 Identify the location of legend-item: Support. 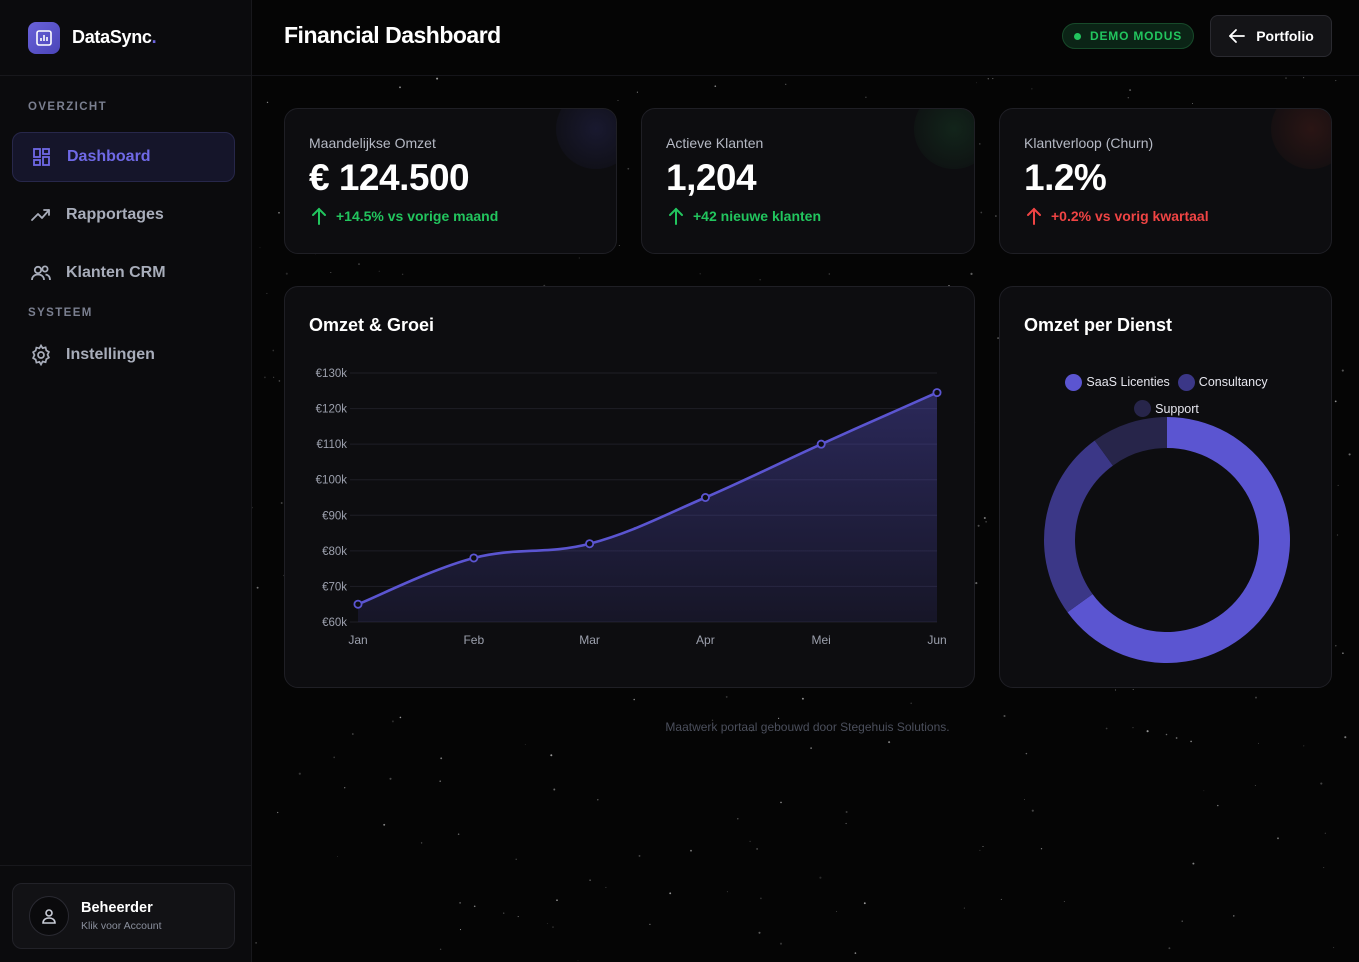
(1166, 409).